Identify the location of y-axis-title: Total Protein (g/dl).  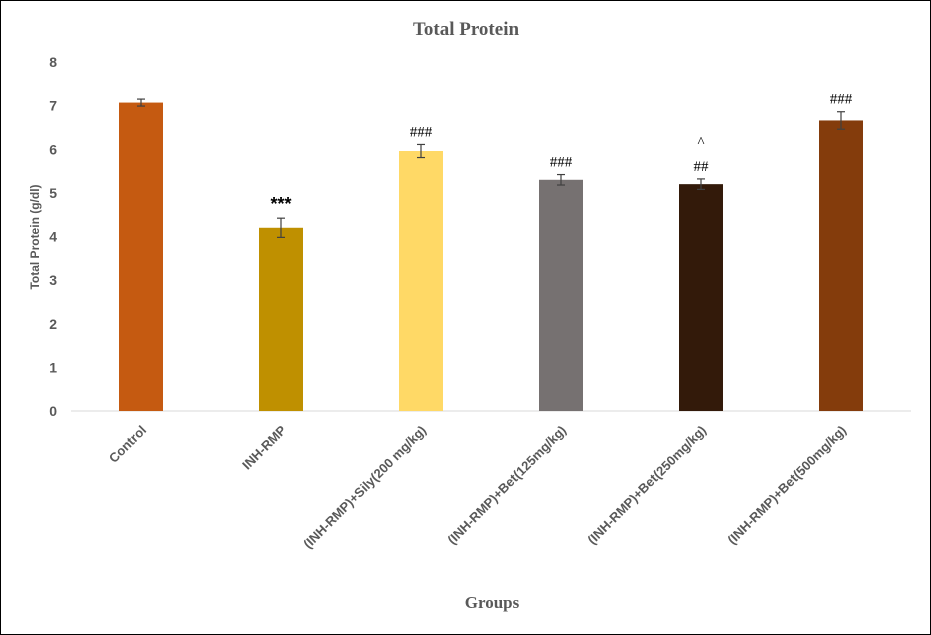
(35, 236).